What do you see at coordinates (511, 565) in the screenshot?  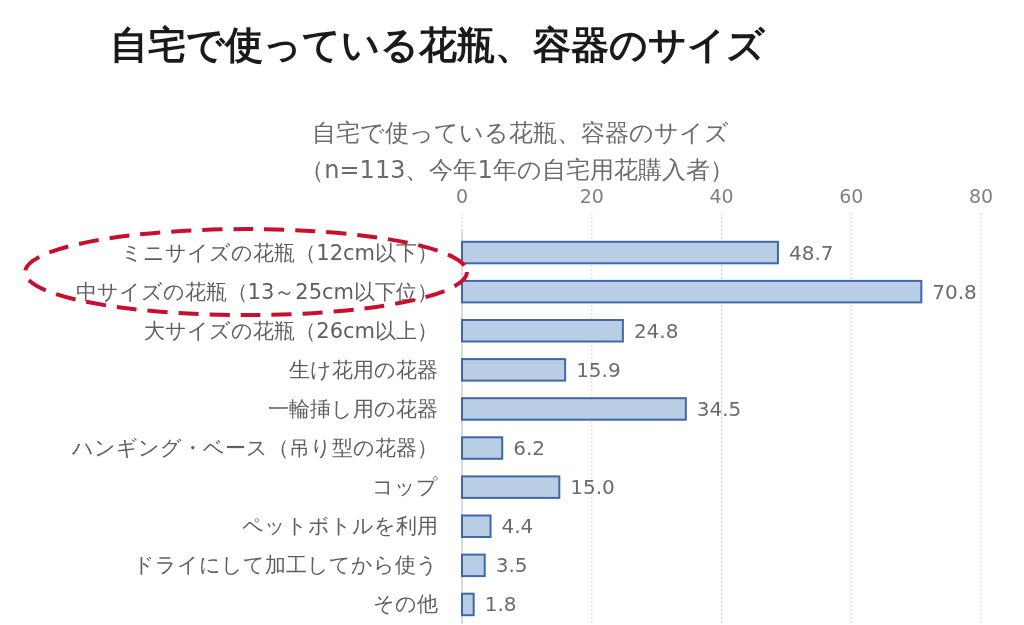 I see `data-label: 3.5` at bounding box center [511, 565].